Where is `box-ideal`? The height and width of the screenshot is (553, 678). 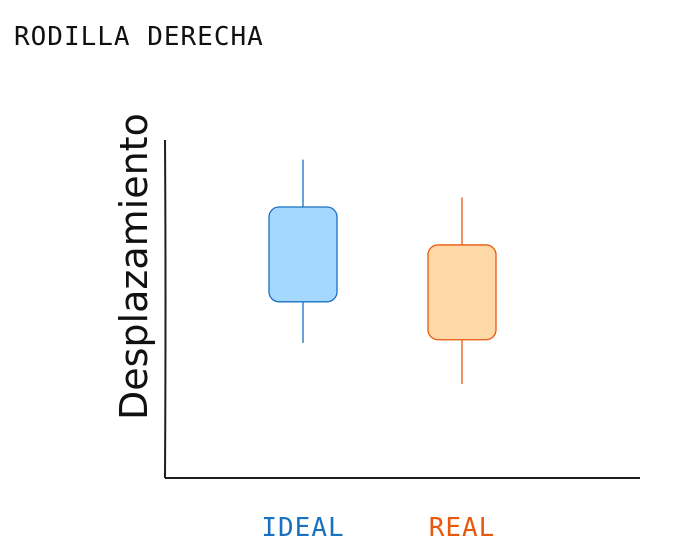 box-ideal is located at coordinates (303, 254).